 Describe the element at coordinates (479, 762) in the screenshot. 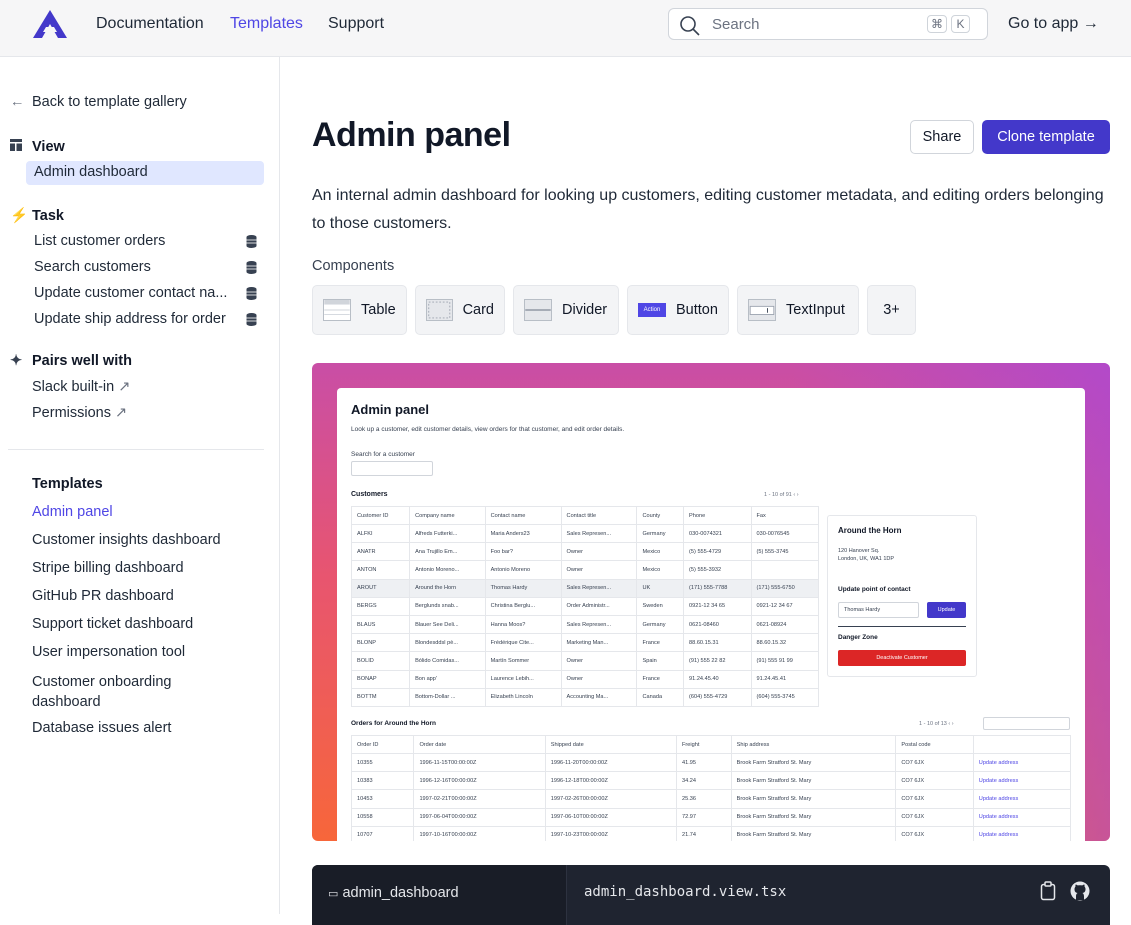

I see `table-cell: 1996-11-15T00:00:00Z` at that location.